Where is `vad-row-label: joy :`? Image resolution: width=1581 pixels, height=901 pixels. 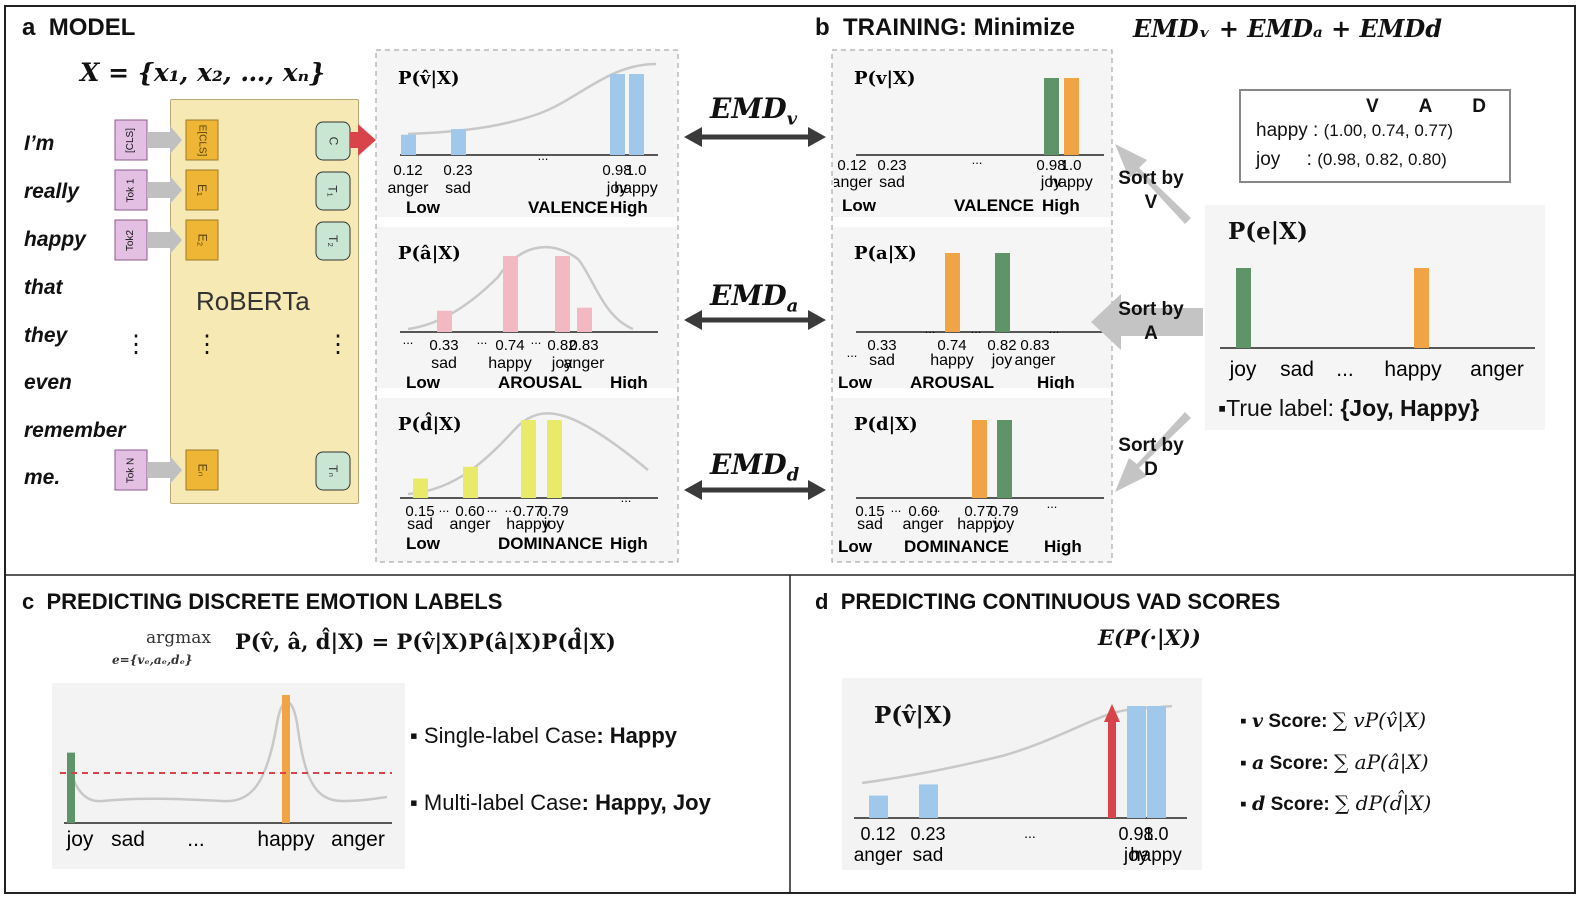 vad-row-label: joy : is located at coordinates (1284, 159).